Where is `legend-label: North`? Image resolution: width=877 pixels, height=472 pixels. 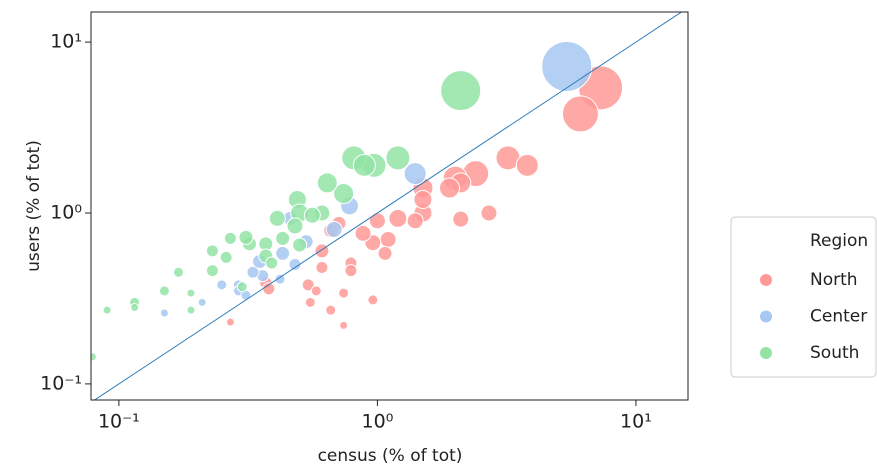
legend-label: North is located at coordinates (834, 280).